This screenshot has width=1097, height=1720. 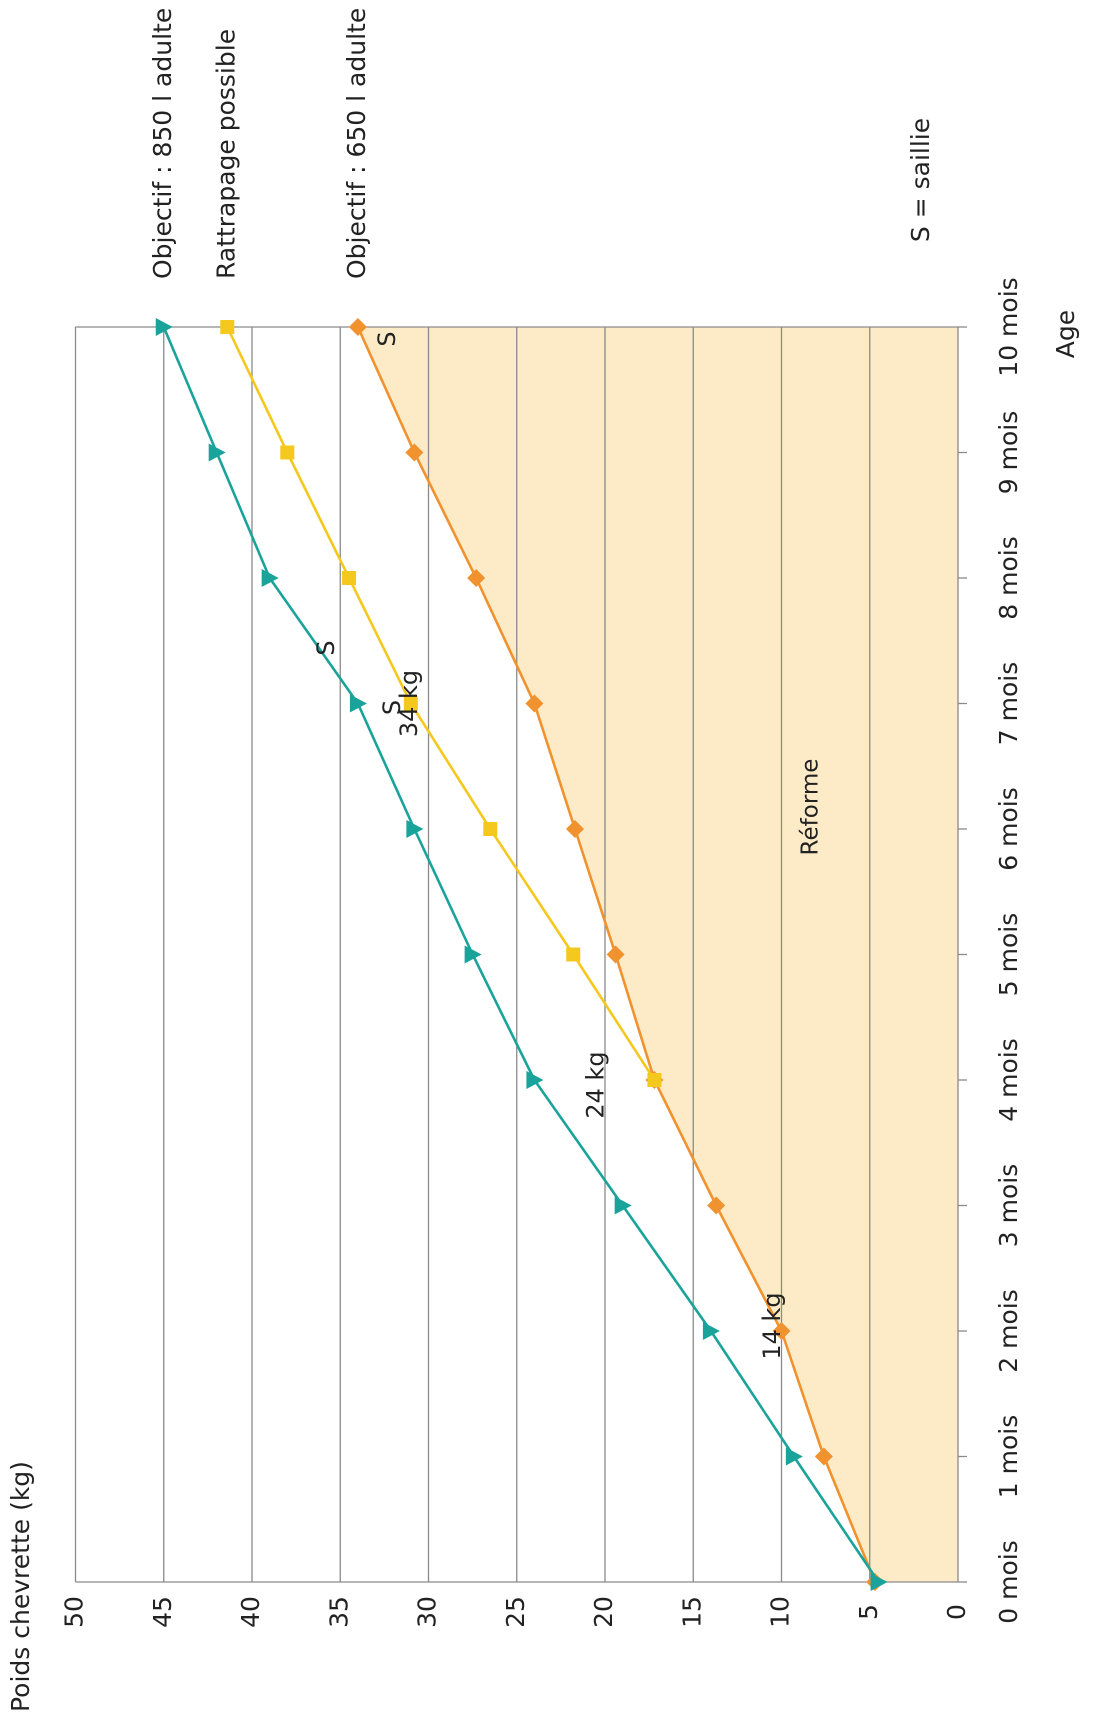 What do you see at coordinates (225, 154) in the screenshot?
I see `series-name-label: Rattrapage possible` at bounding box center [225, 154].